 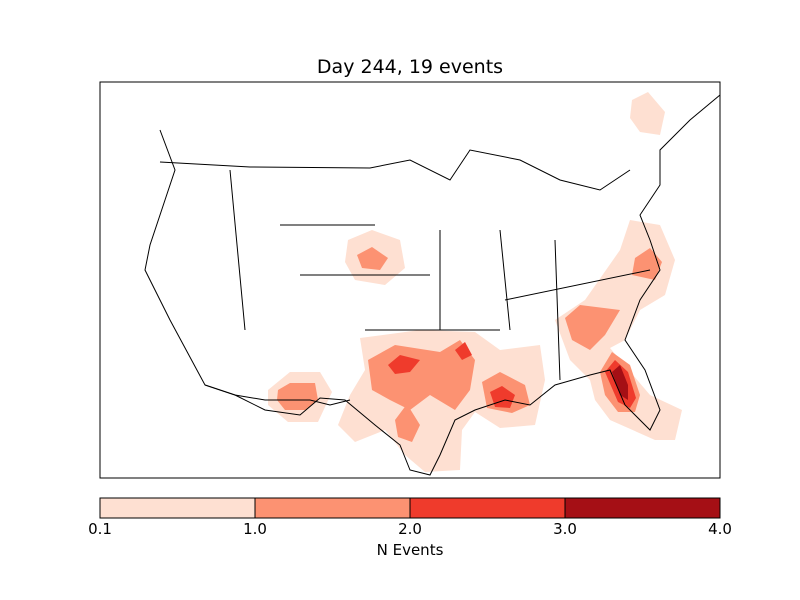 I want to click on map-title: Day 244, 19 events, so click(x=410, y=67).